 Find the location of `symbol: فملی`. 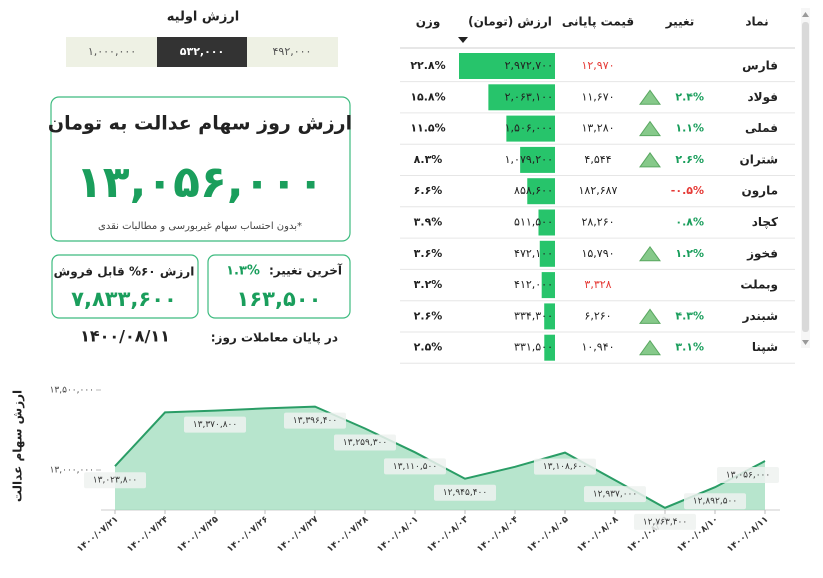

symbol: فملی is located at coordinates (761, 128).